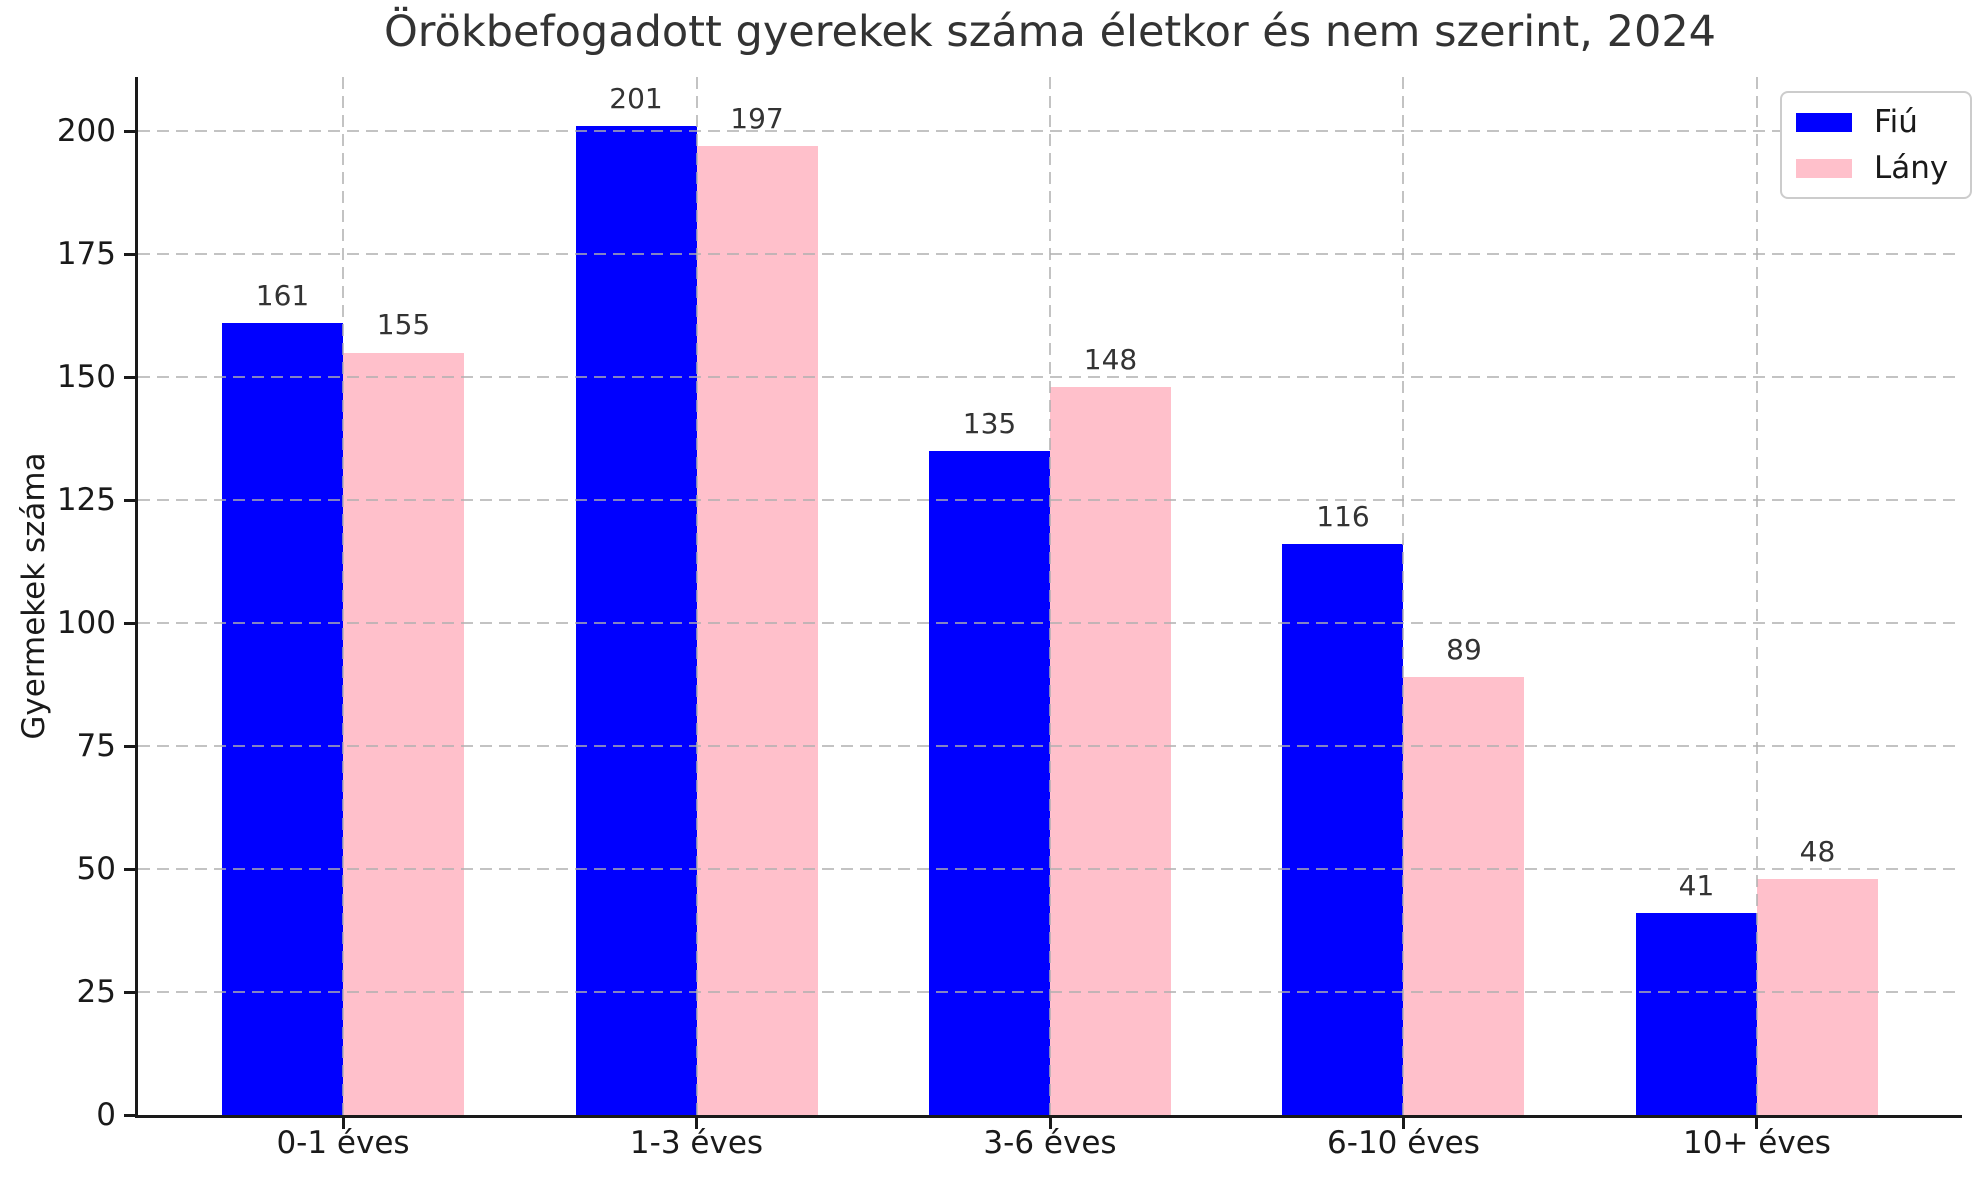  What do you see at coordinates (1817, 851) in the screenshot?
I see `bar-value-label: 48` at bounding box center [1817, 851].